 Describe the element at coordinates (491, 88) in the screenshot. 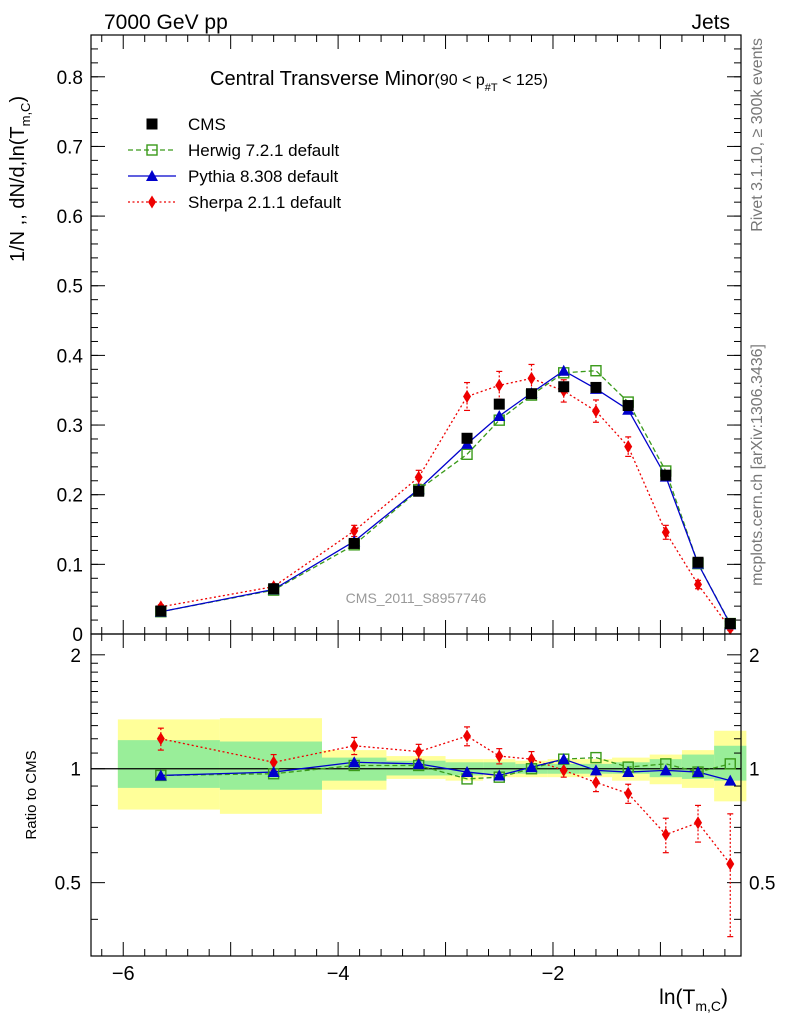

I see `main-title-sub: #T` at that location.